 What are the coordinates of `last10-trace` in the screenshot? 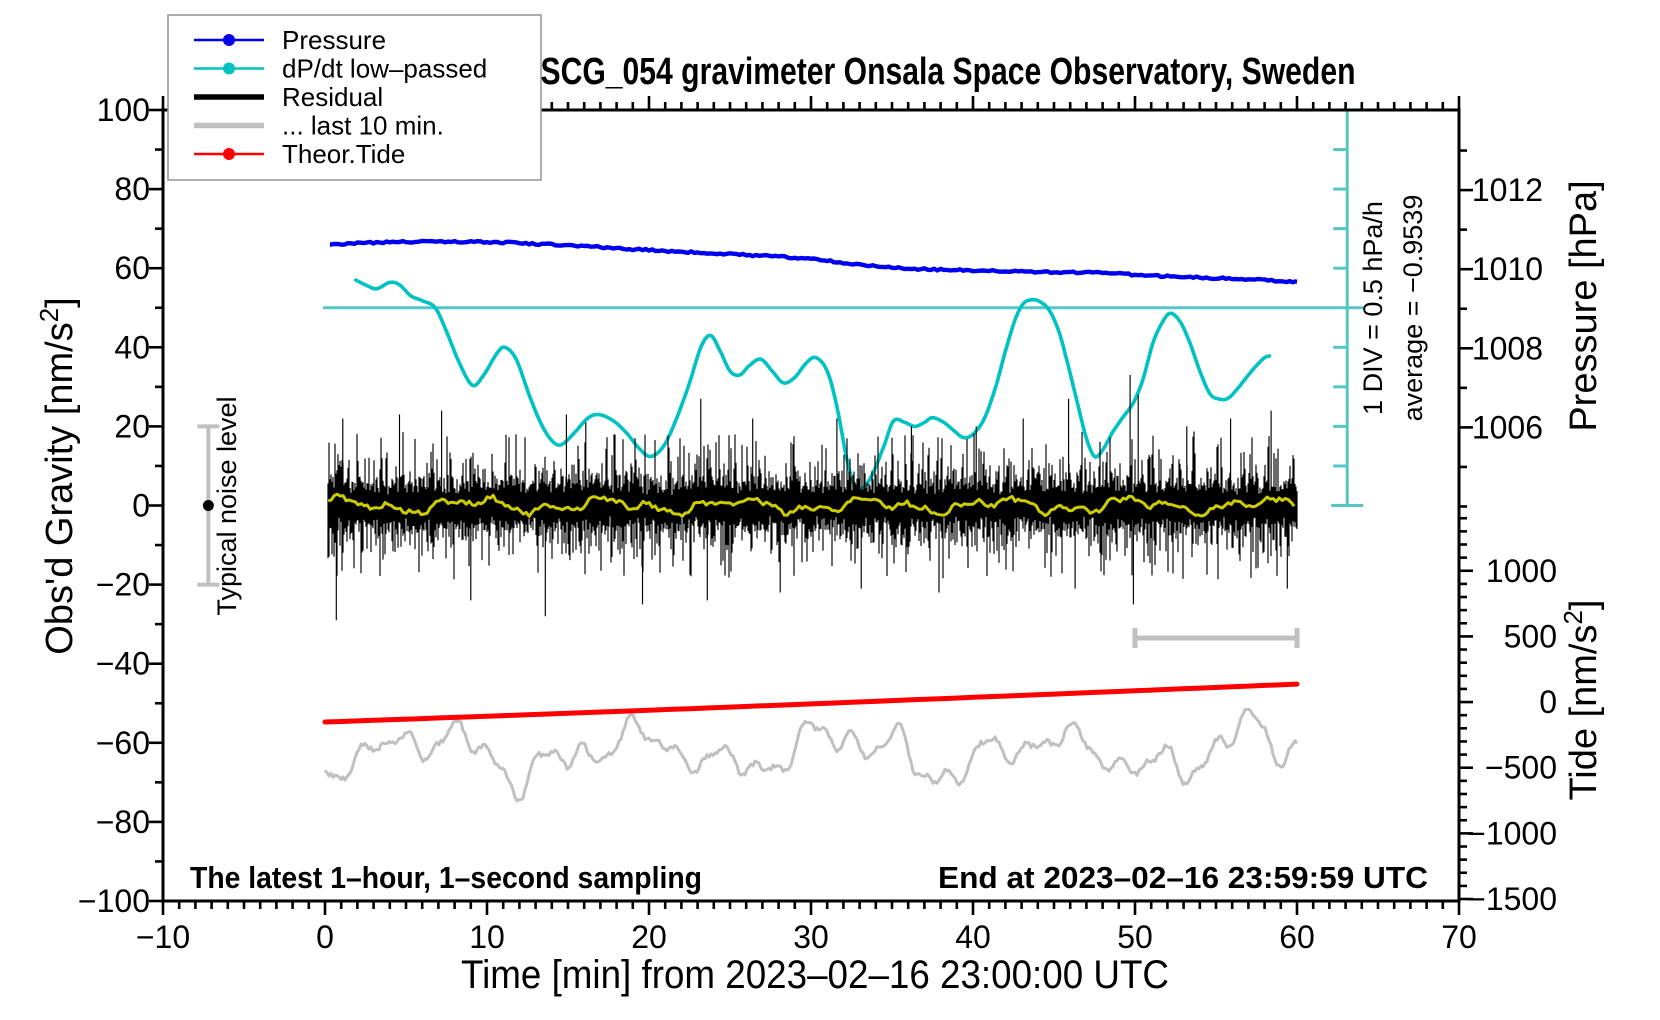 It's located at (811, 755).